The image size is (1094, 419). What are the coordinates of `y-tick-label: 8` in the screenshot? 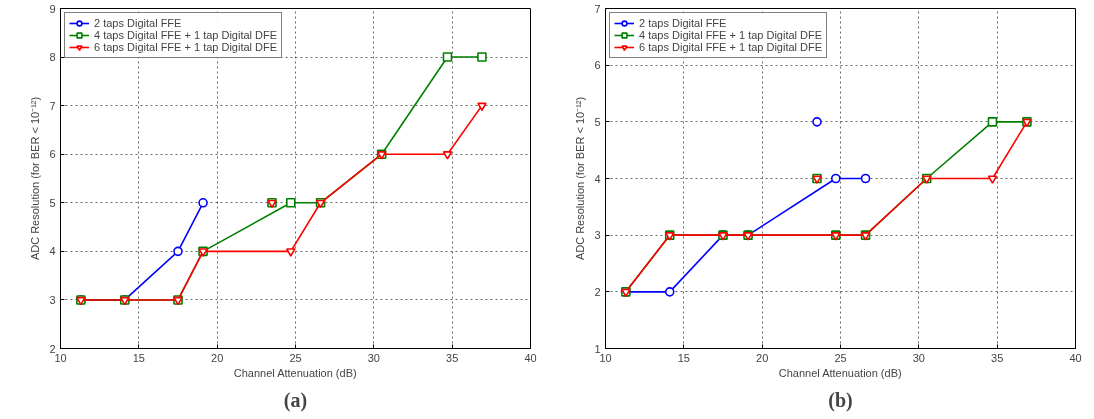 It's located at (52, 57).